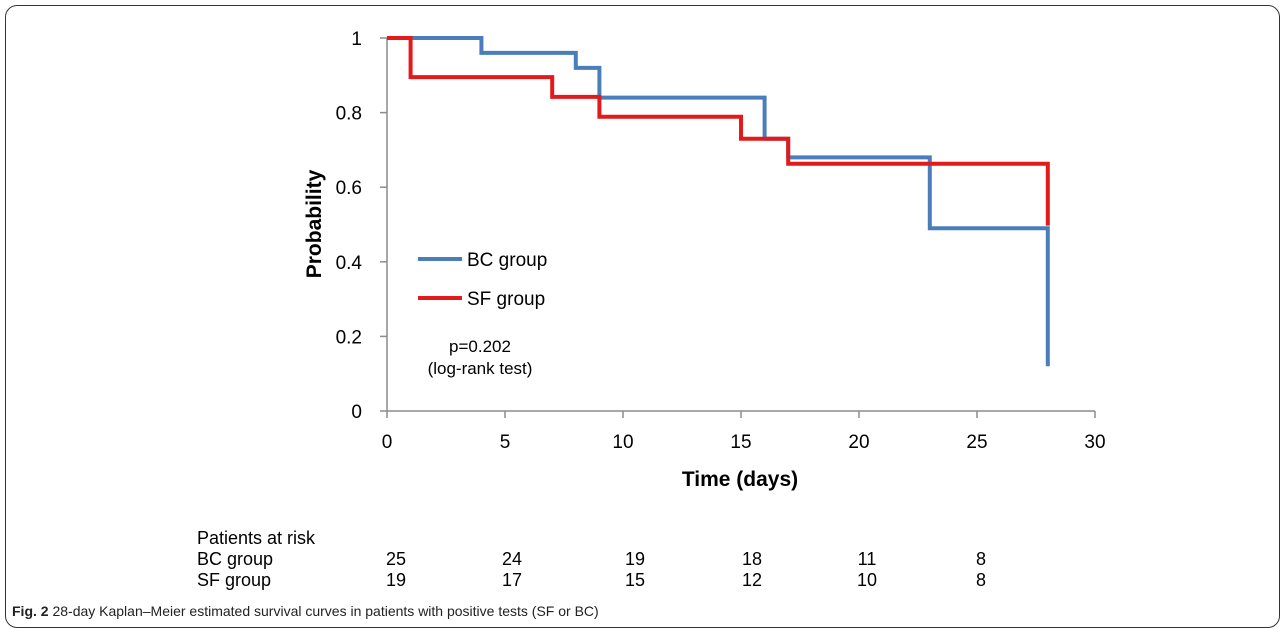  Describe the element at coordinates (512, 580) in the screenshot. I see `risk-cell: 17` at that location.